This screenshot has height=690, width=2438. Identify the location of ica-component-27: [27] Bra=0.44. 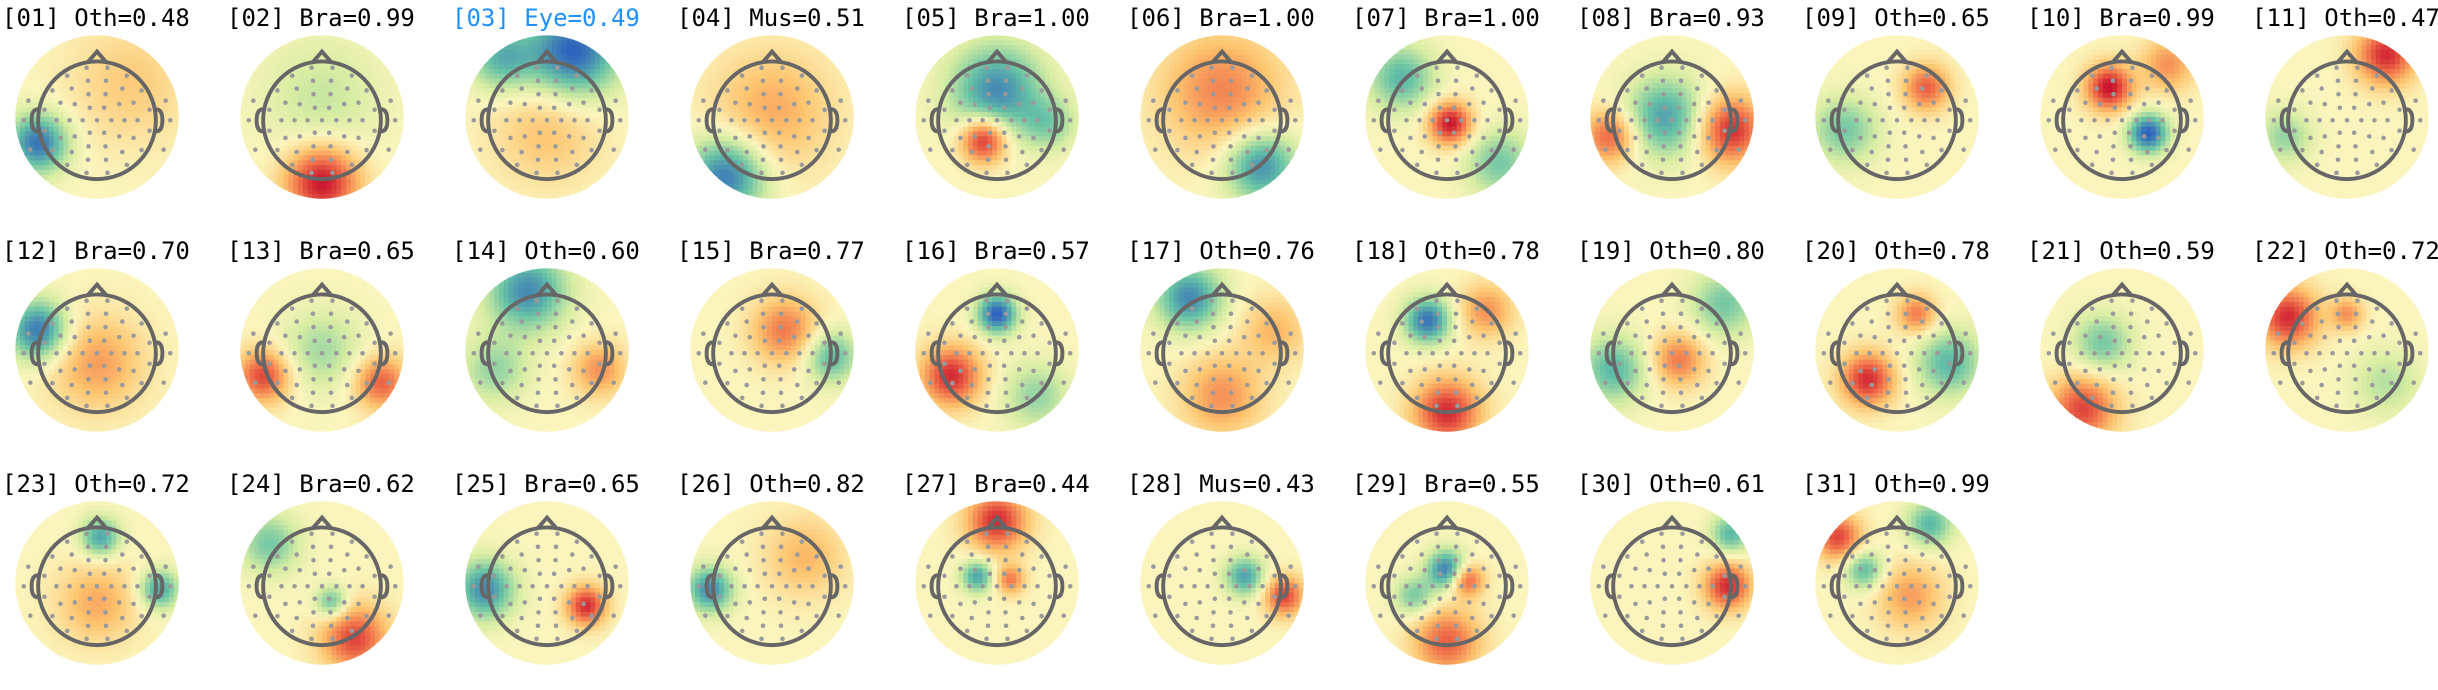
(1014, 580).